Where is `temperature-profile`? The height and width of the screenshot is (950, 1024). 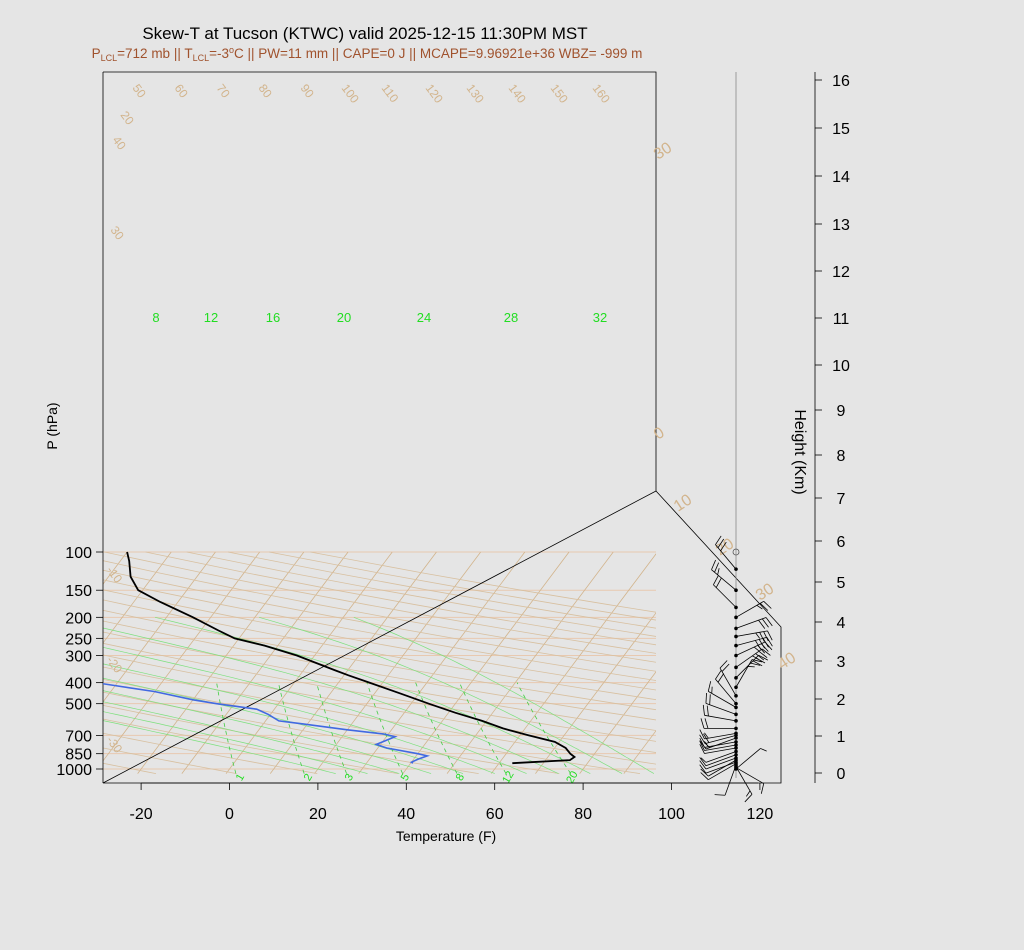
temperature-profile is located at coordinates (351, 658).